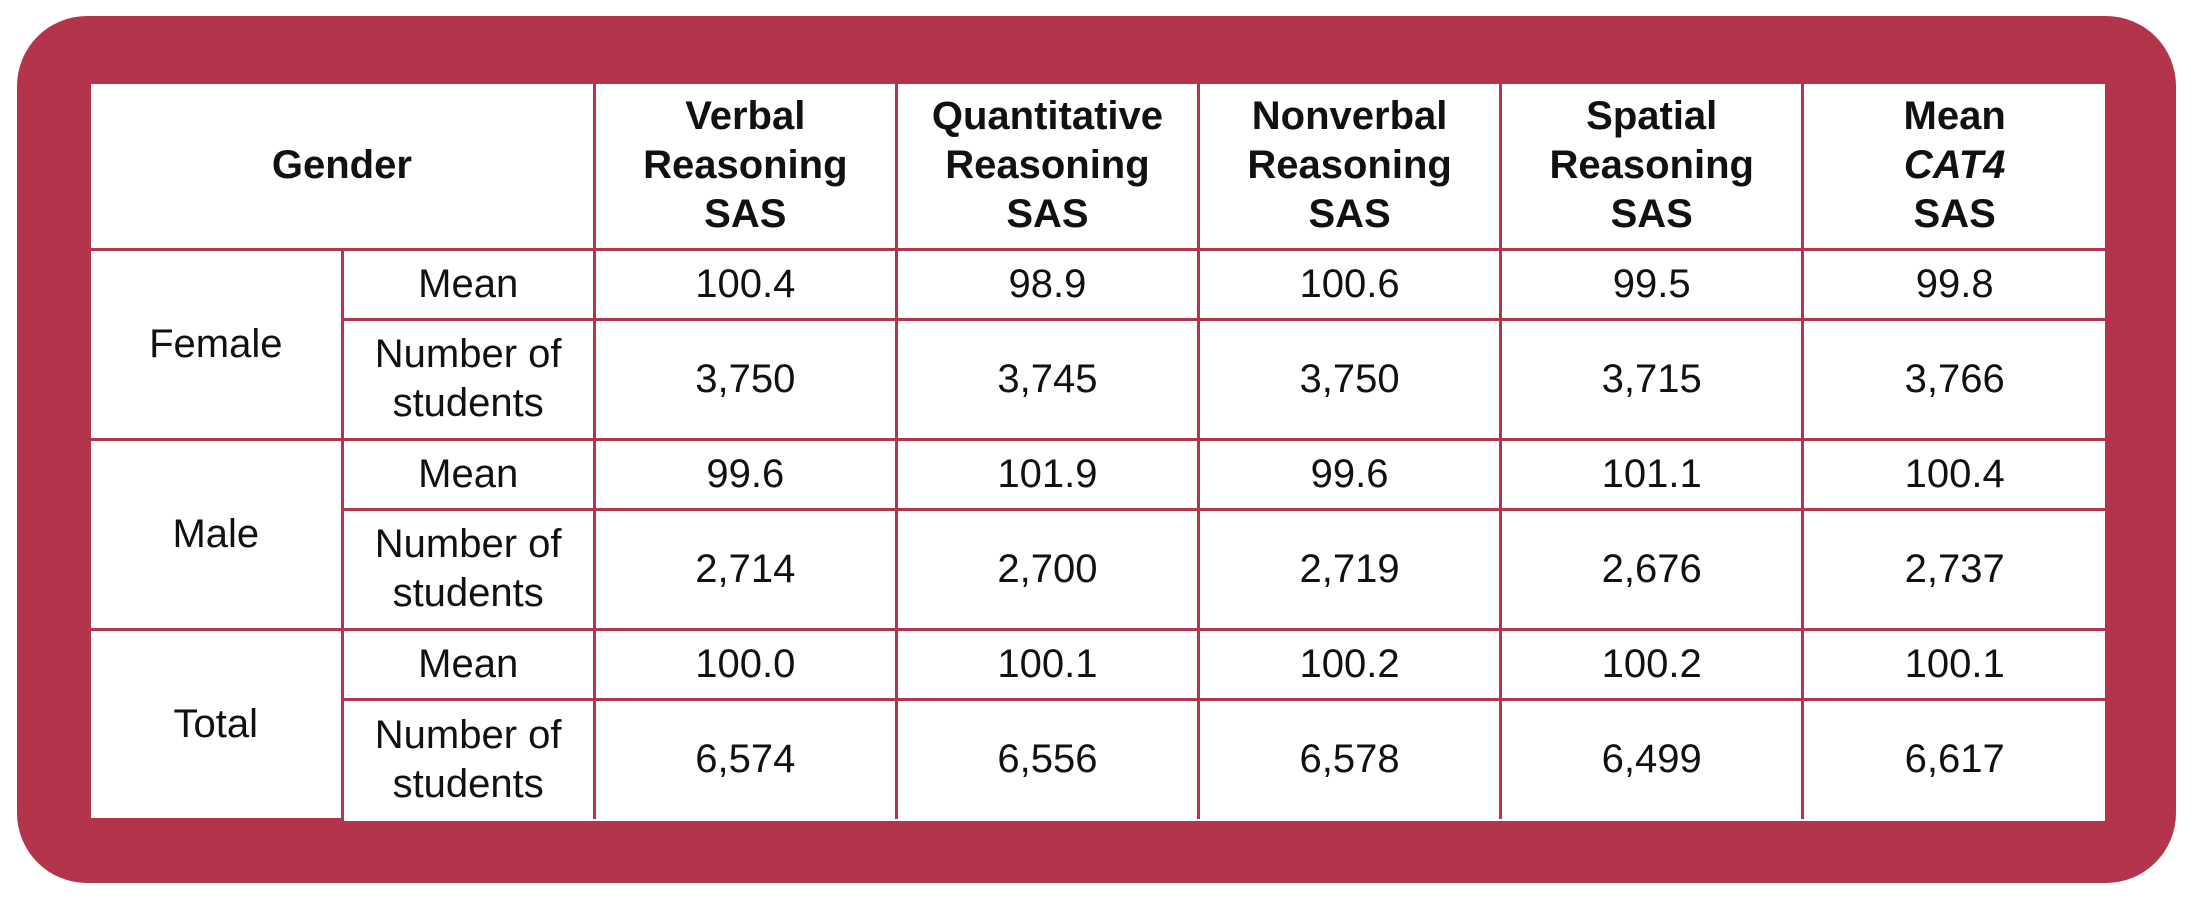 The image size is (2194, 900). Describe the element at coordinates (1652, 379) in the screenshot. I see `value-cell: 3,715` at that location.